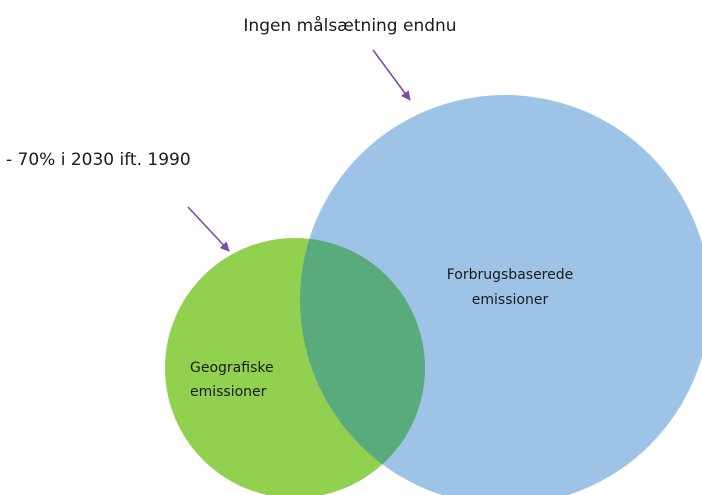 The image size is (702, 495). What do you see at coordinates (232, 368) in the screenshot?
I see `geographic-label: Geografiske` at bounding box center [232, 368].